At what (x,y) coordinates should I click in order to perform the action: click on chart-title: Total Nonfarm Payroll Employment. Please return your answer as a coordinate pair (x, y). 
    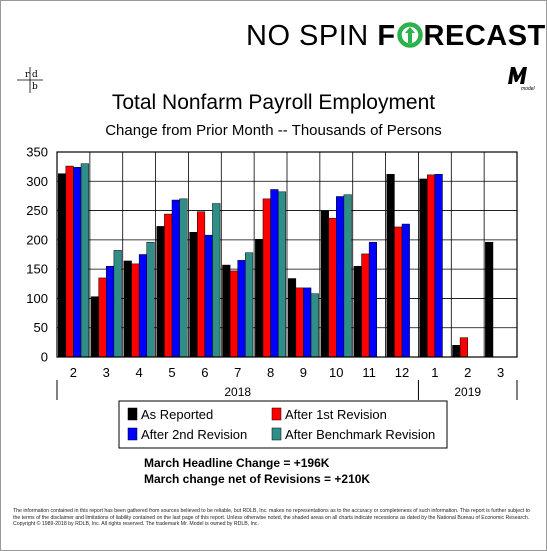
    Looking at the image, I should click on (273, 102).